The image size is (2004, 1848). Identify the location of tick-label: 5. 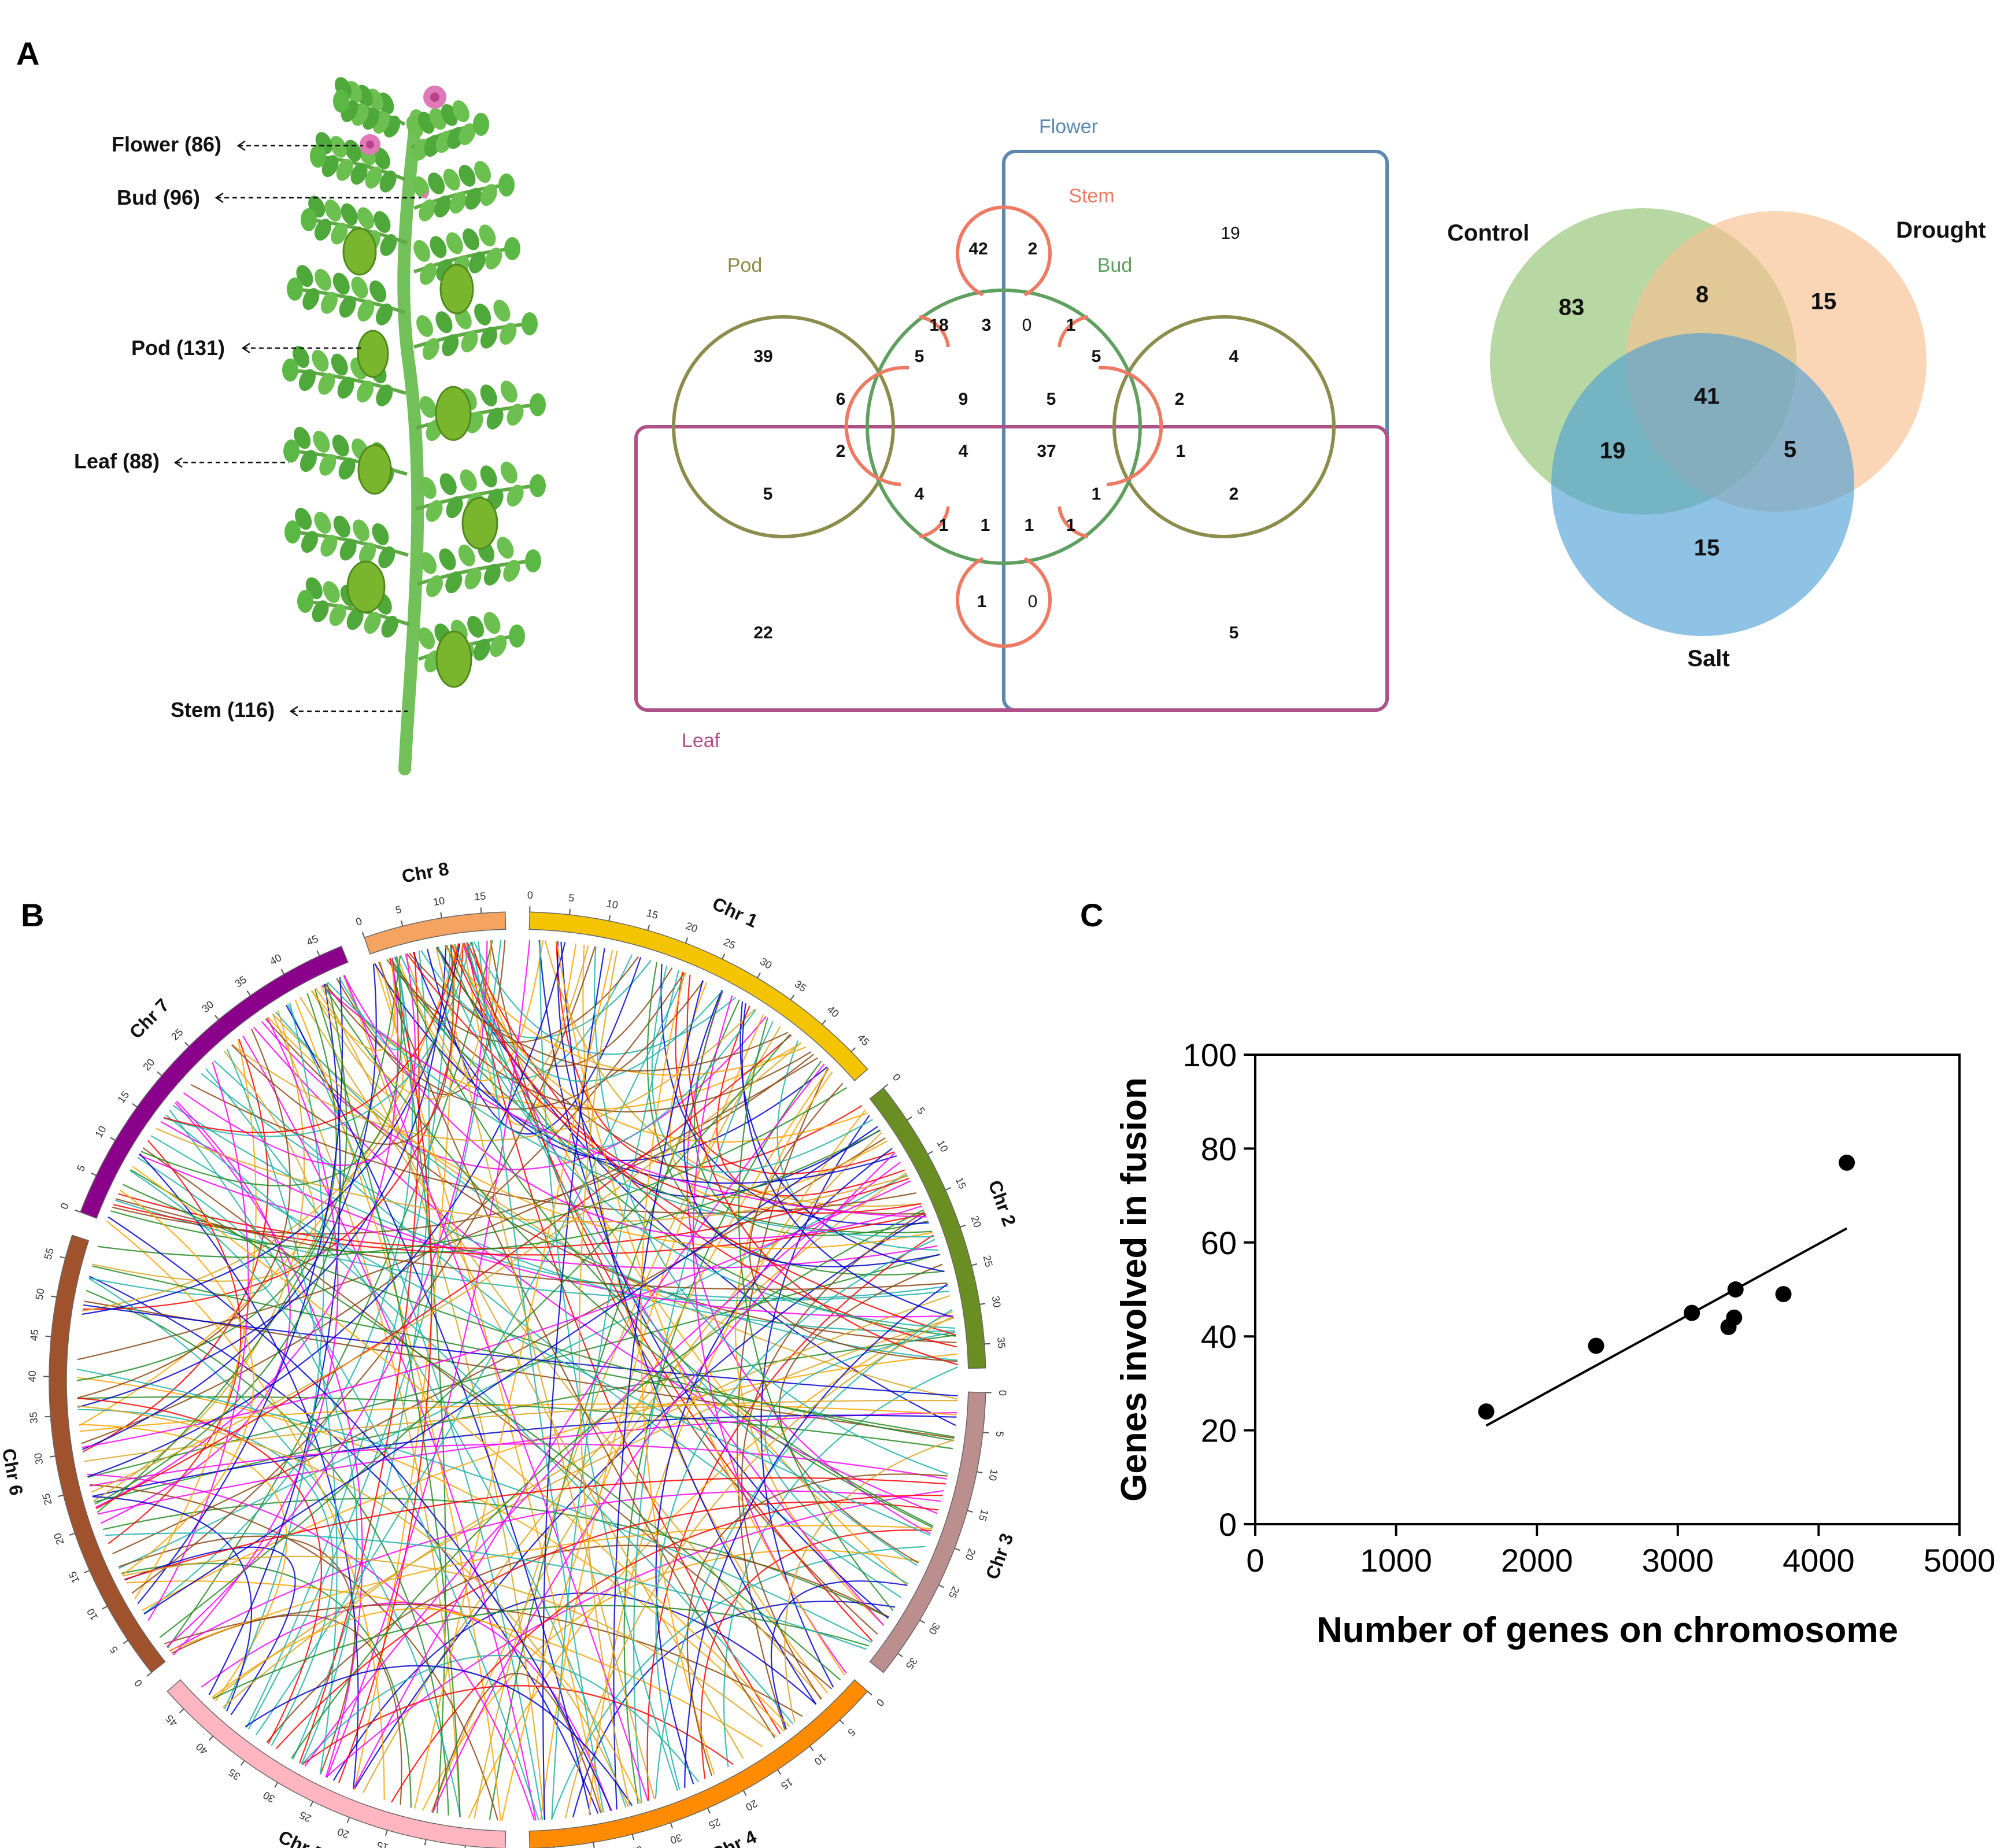
(114, 1649).